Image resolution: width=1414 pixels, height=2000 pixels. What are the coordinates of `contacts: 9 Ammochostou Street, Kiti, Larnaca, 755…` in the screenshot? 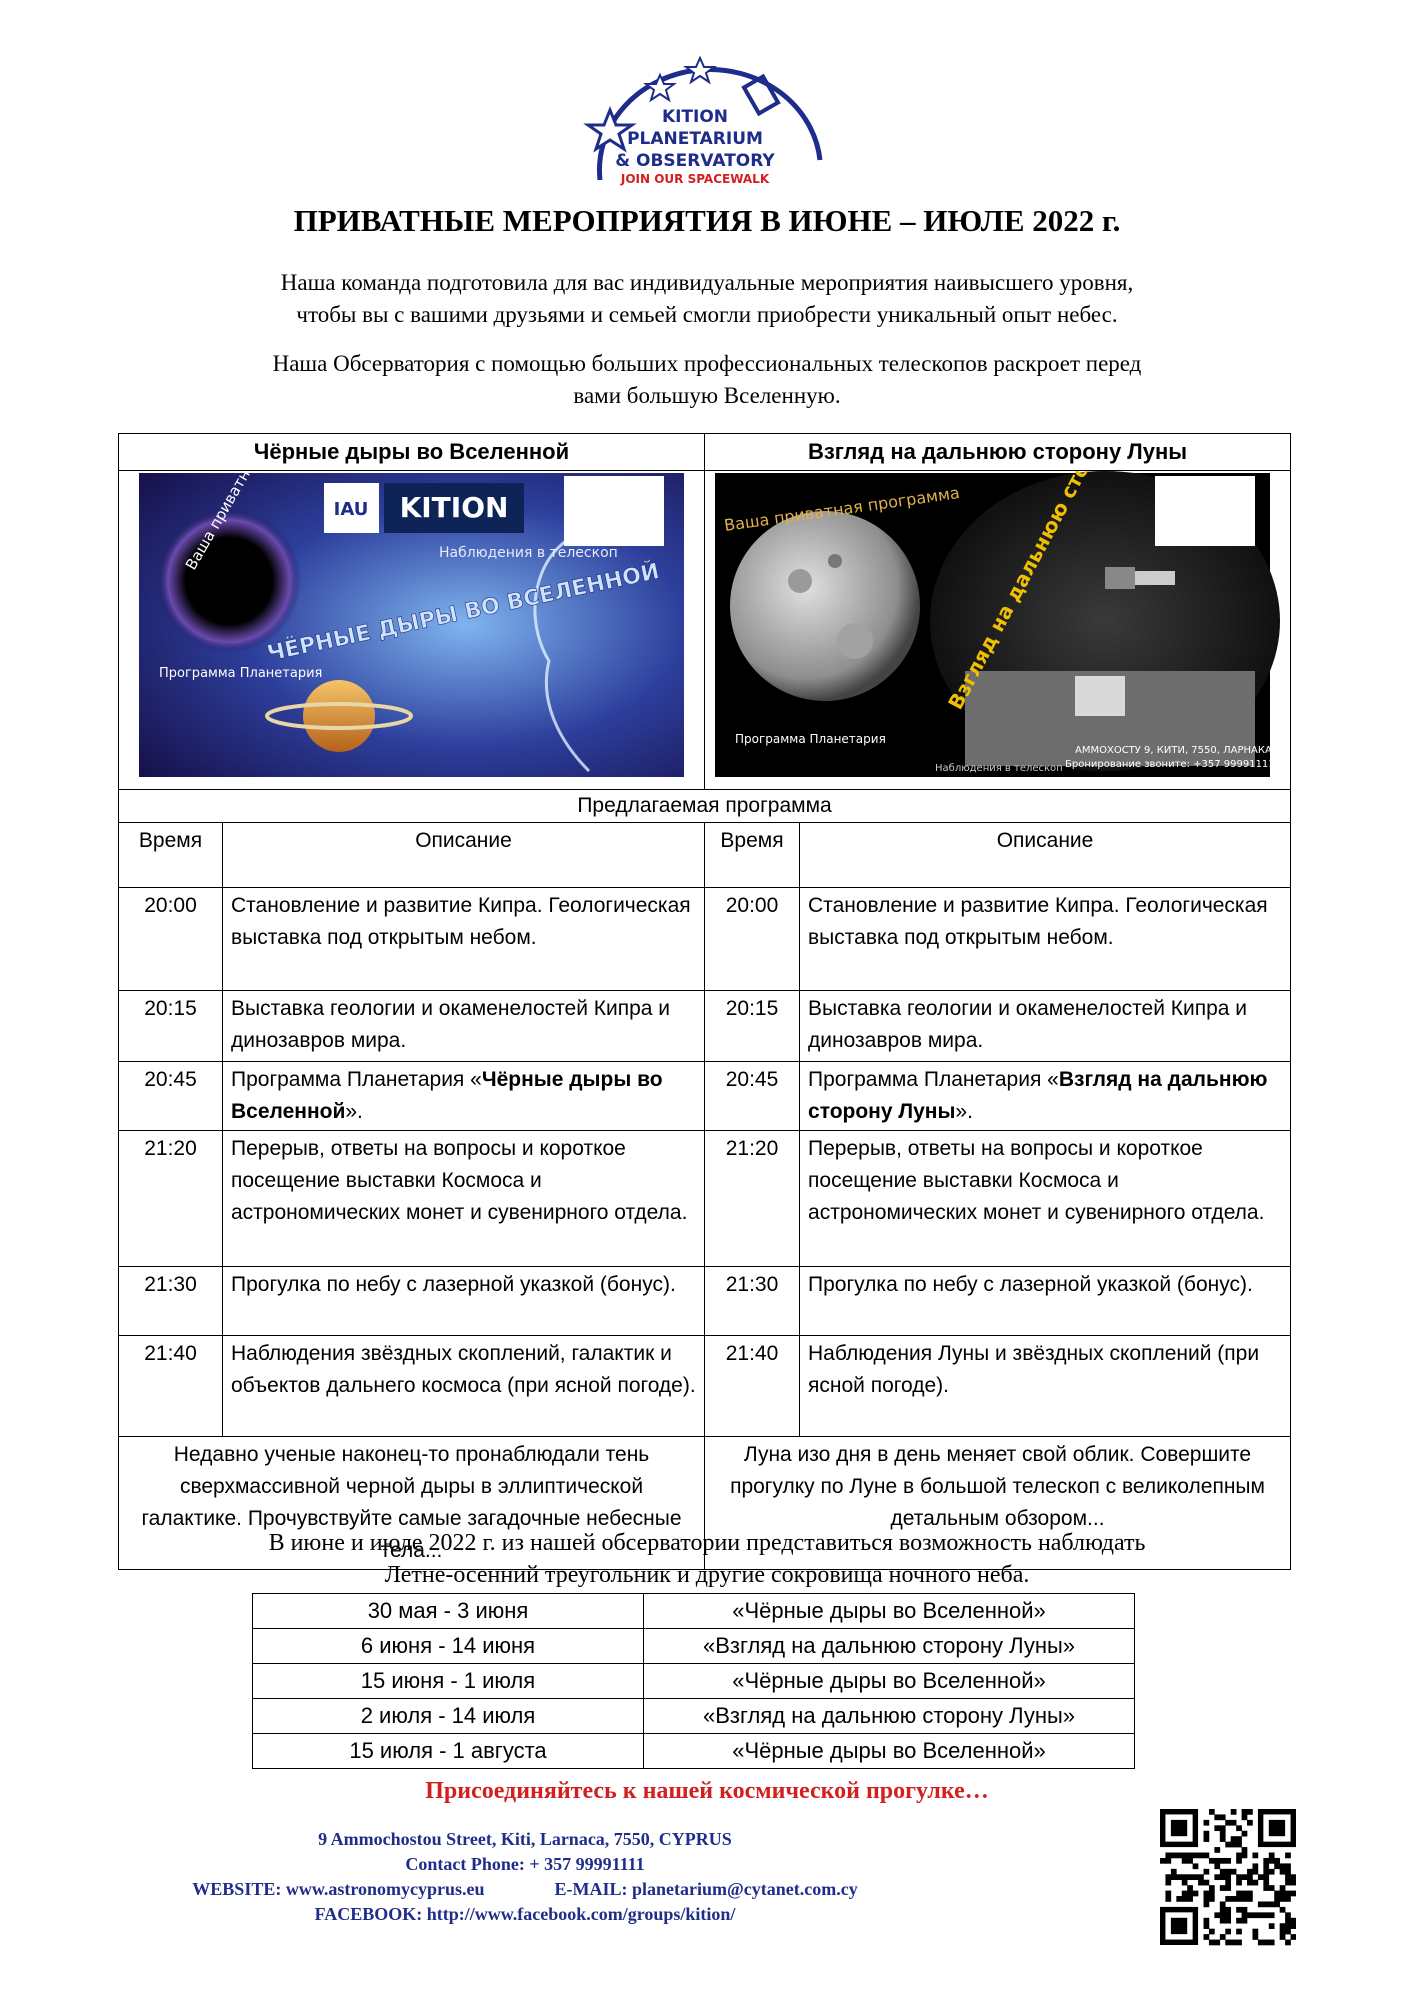 It's located at (525, 1877).